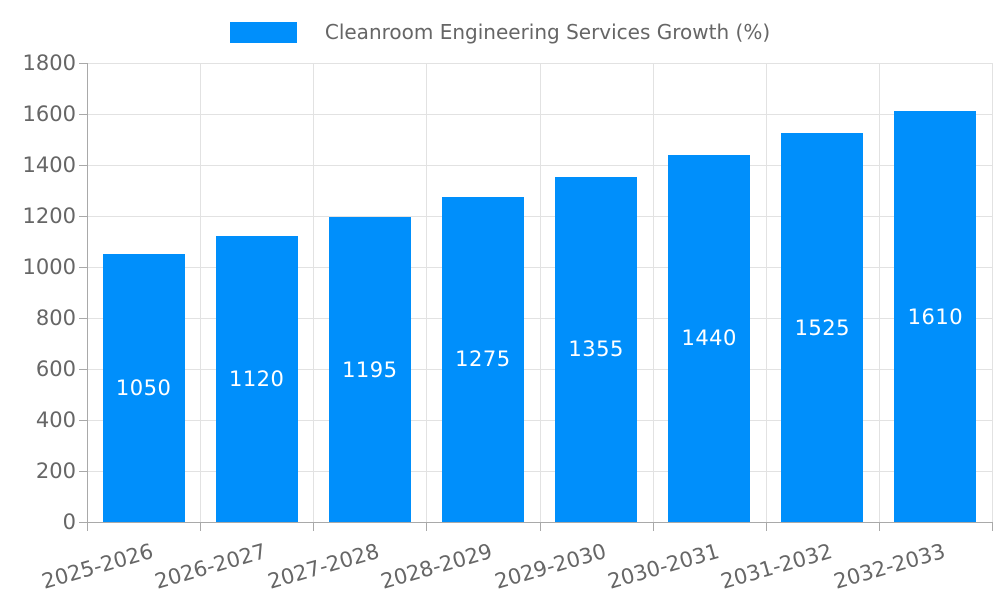 The height and width of the screenshot is (600, 1000). What do you see at coordinates (550, 566) in the screenshot?
I see `x-axis-category-label: 2029-2030` at bounding box center [550, 566].